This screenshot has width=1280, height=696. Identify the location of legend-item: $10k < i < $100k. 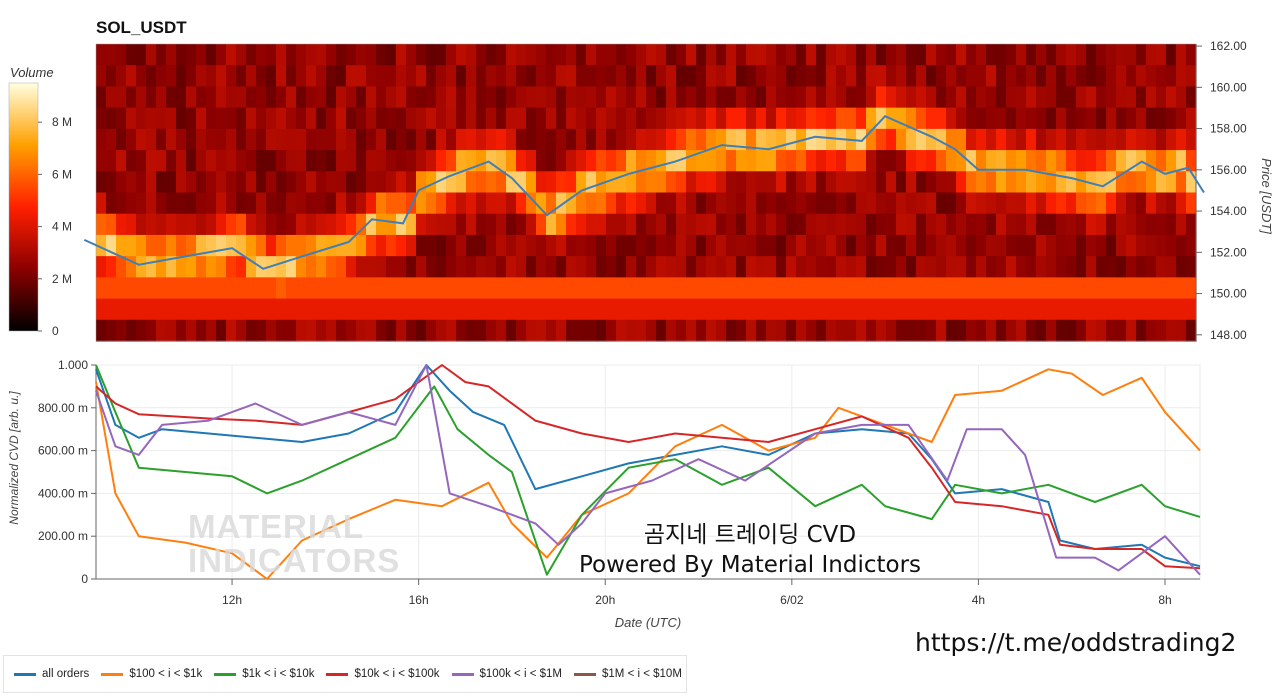
(383, 674).